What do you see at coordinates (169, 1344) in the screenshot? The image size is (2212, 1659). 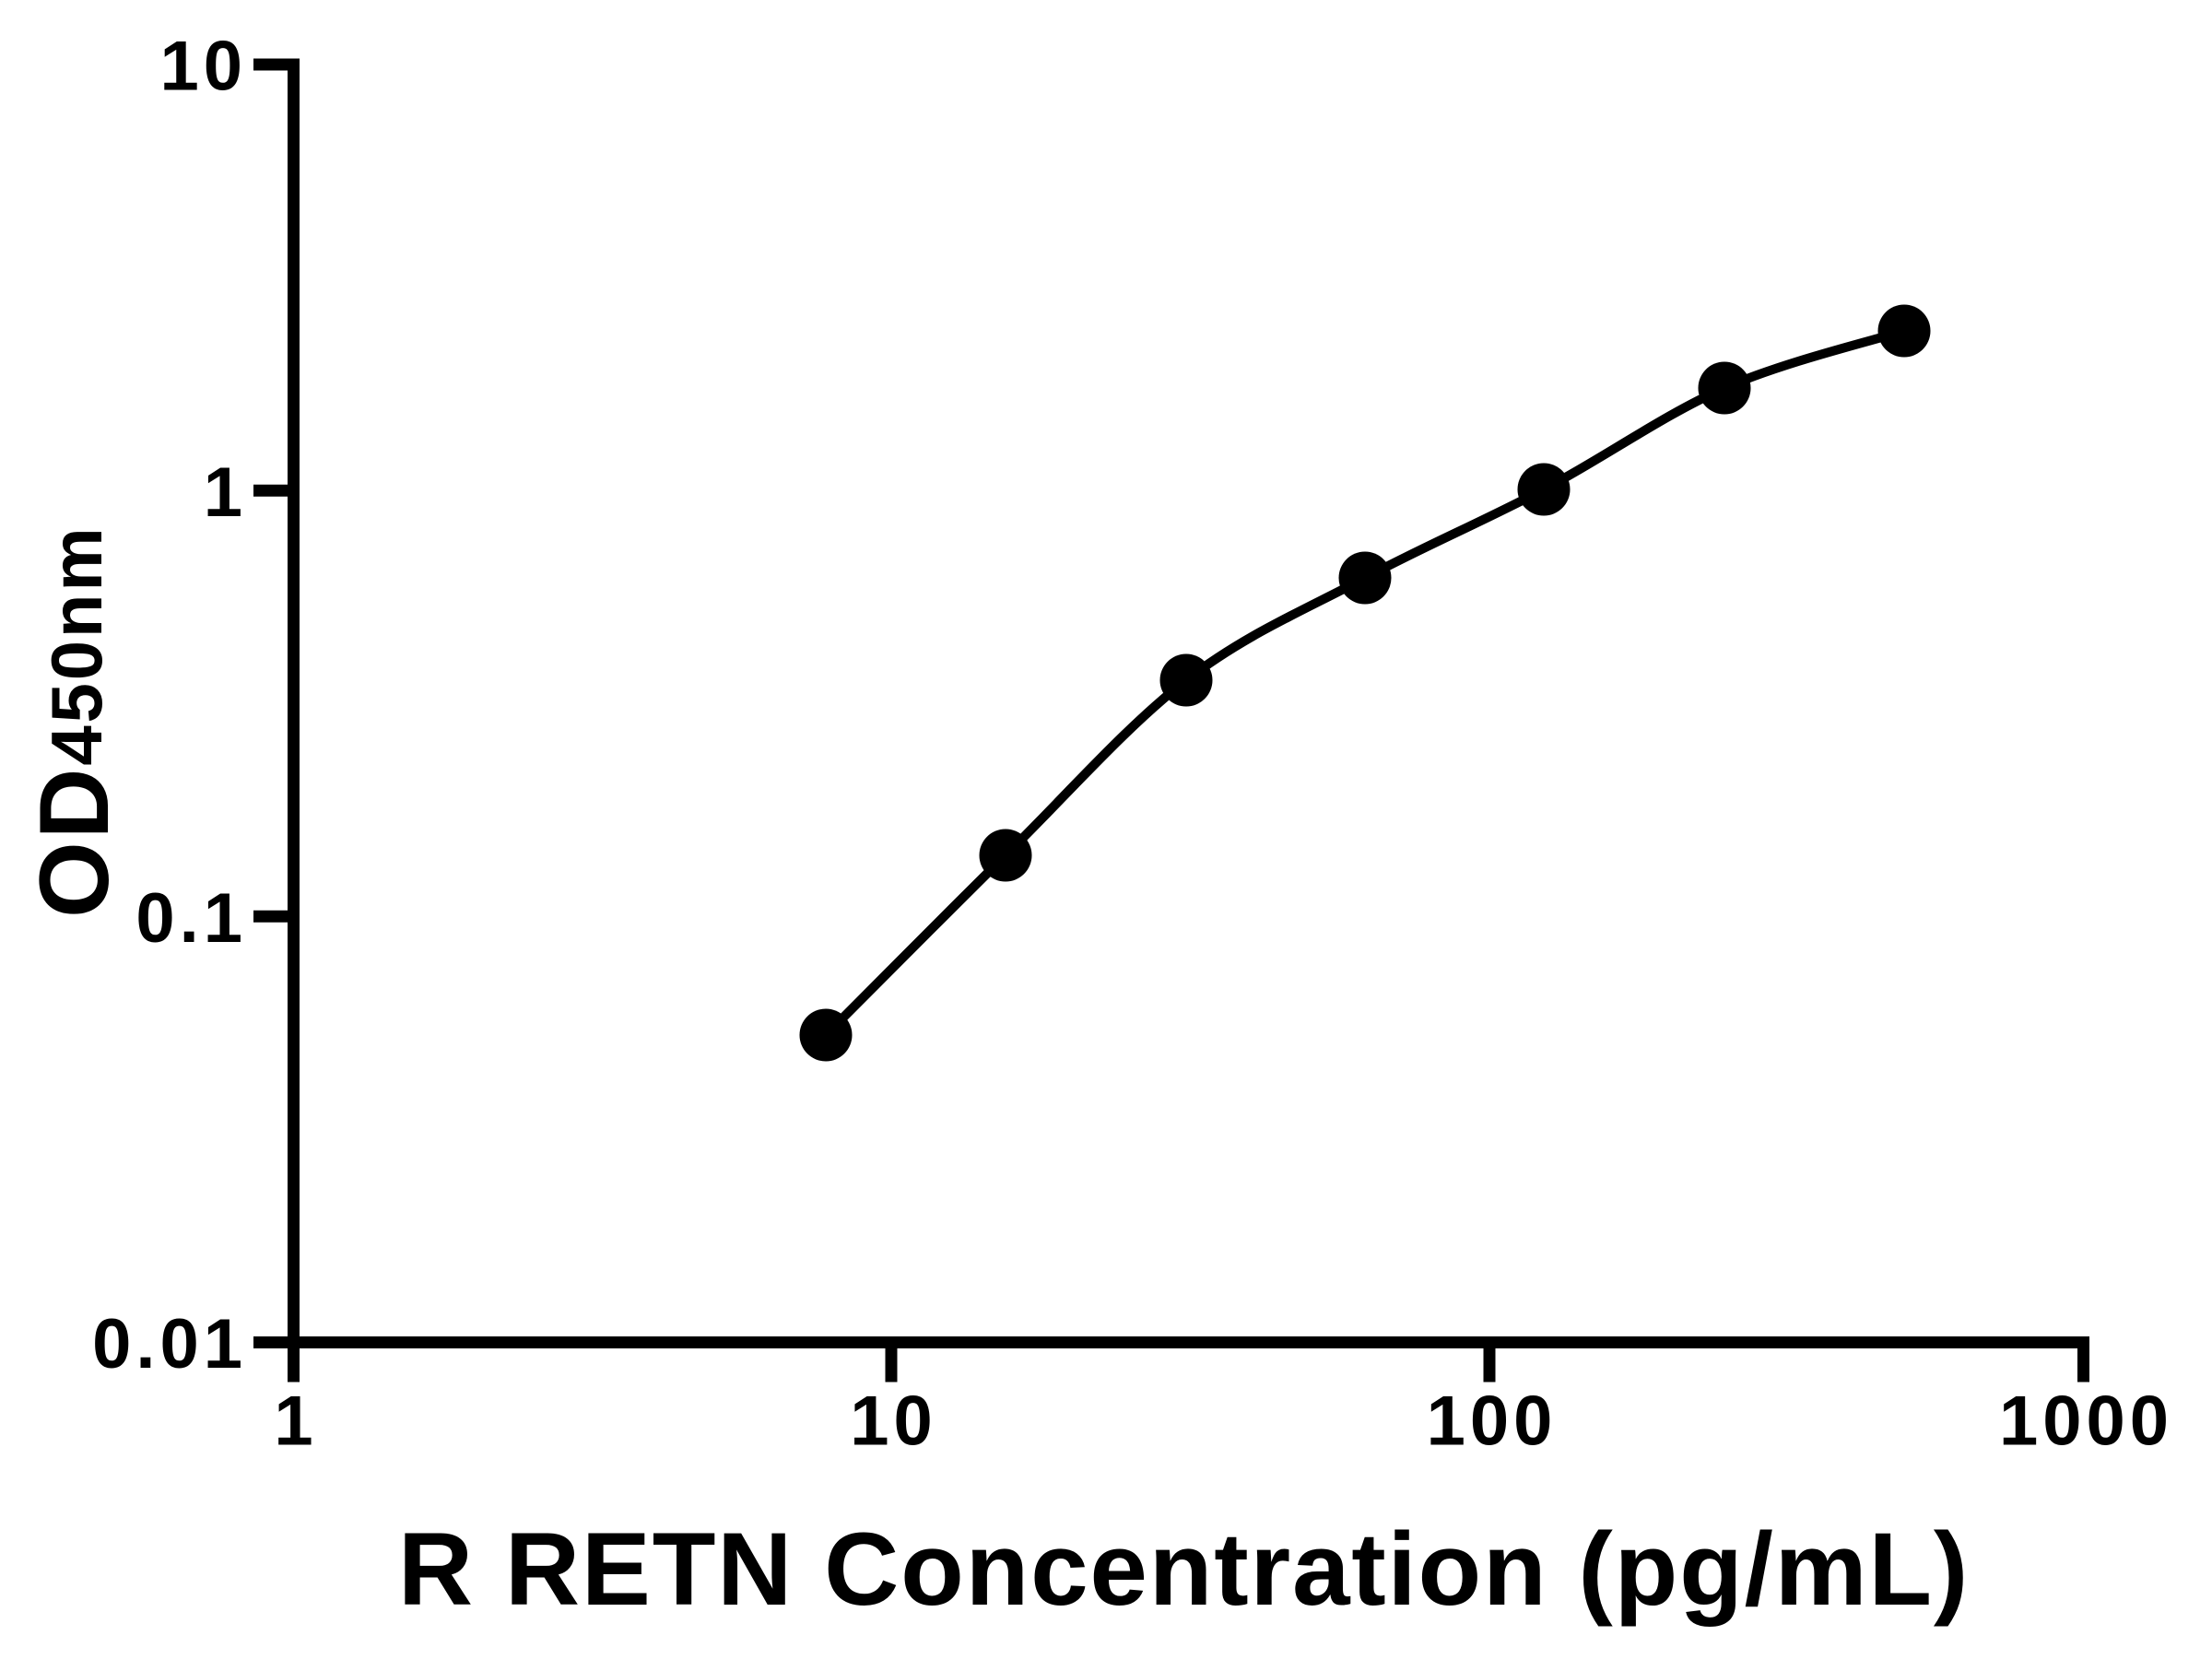 I see `svg-text: 0.01` at bounding box center [169, 1344].